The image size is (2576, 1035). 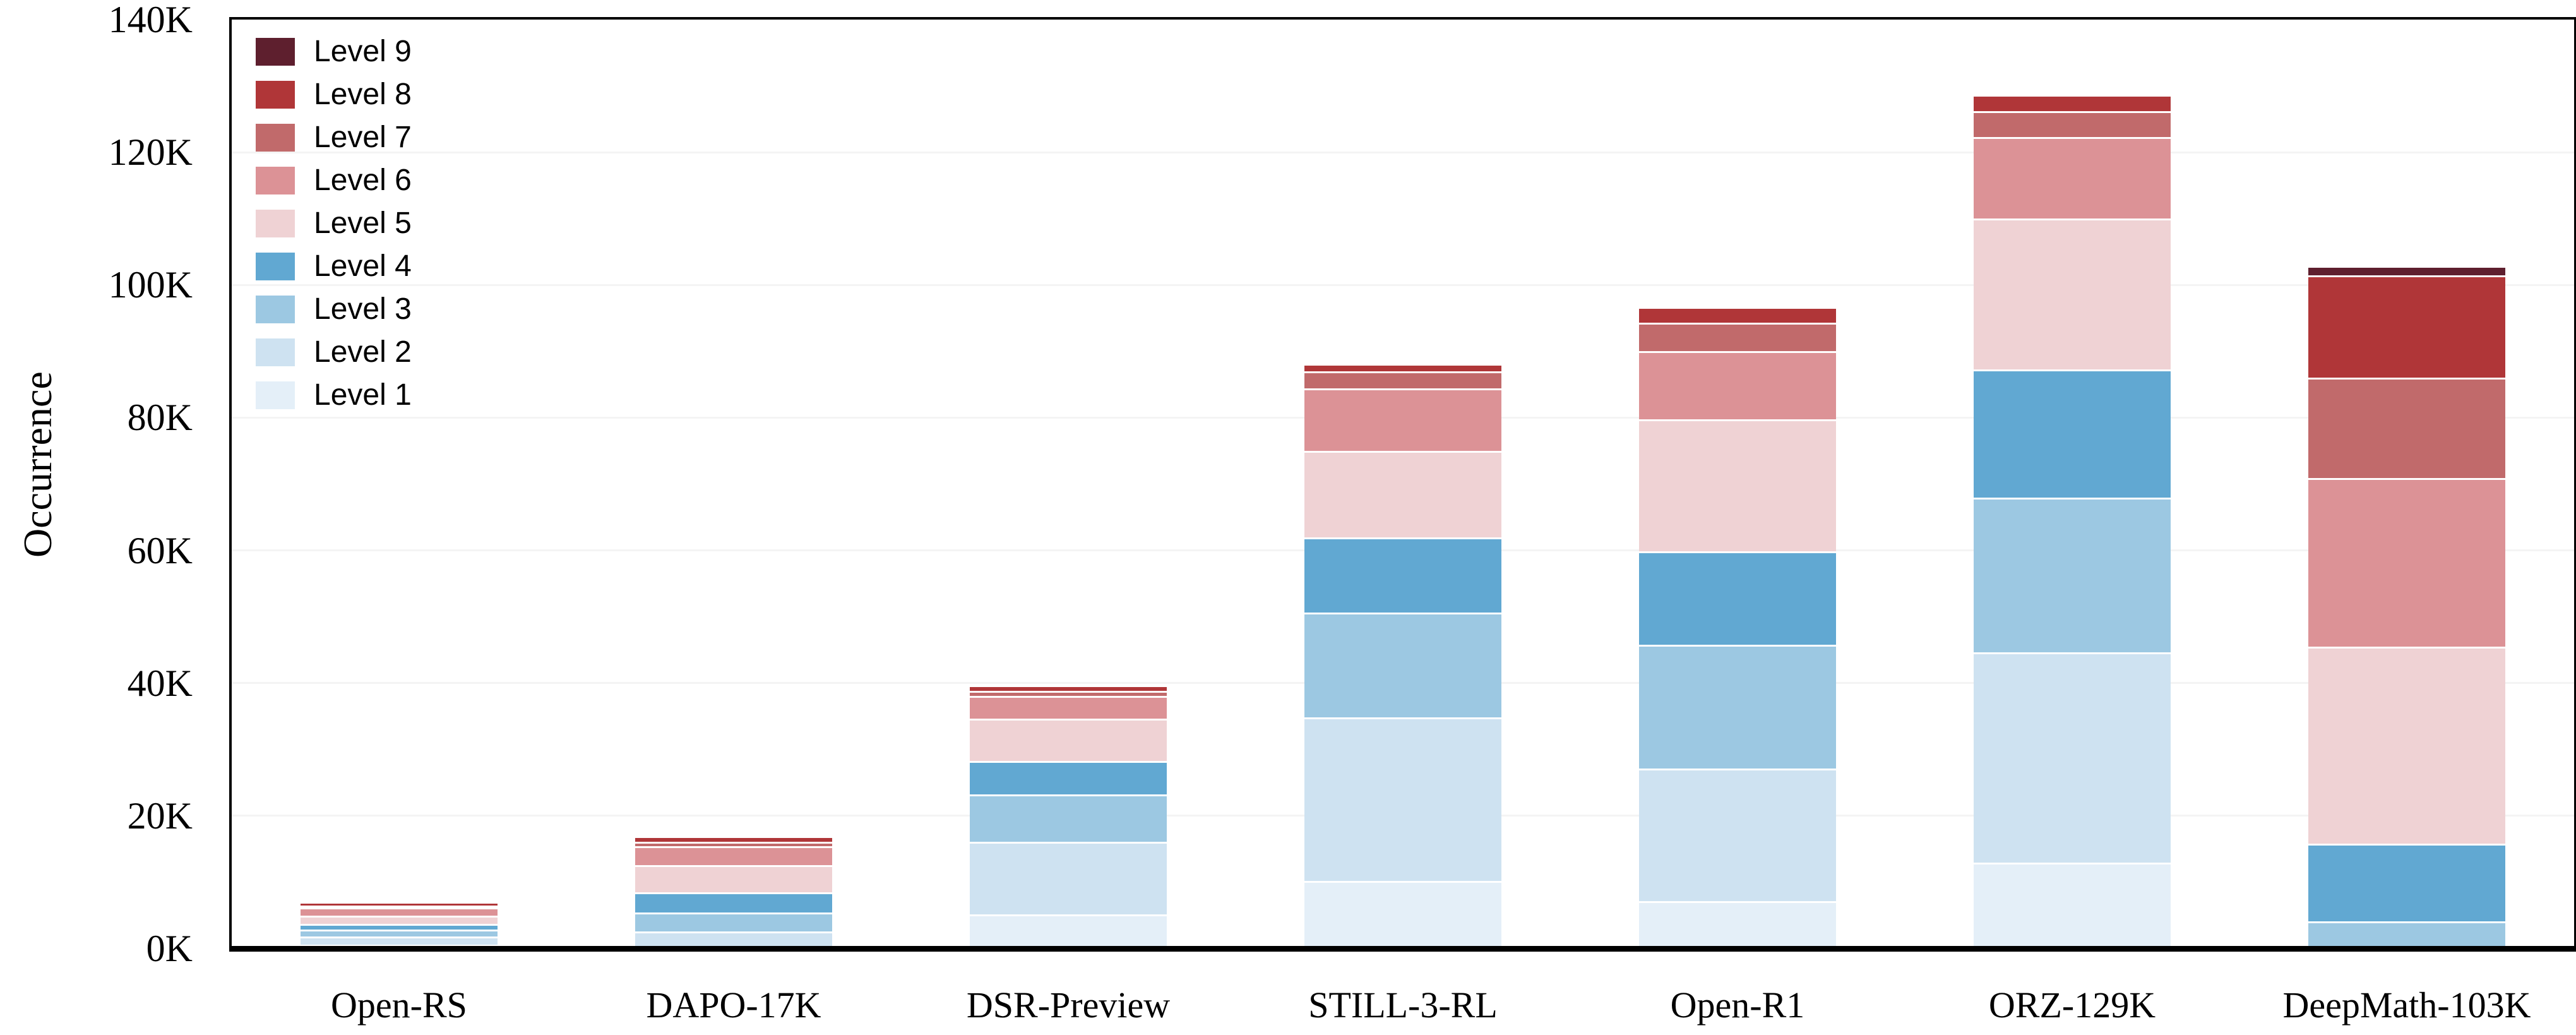 What do you see at coordinates (160, 550) in the screenshot?
I see `y-tick-label-60K: 60K` at bounding box center [160, 550].